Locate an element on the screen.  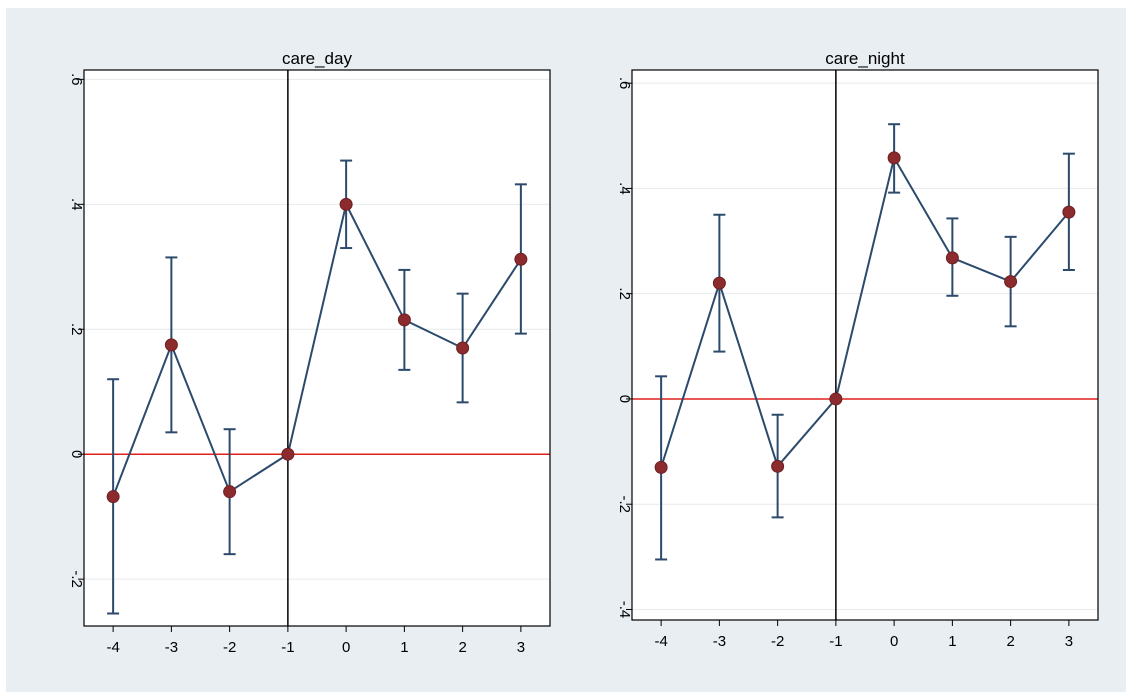
y-tick-label: -.4 is located at coordinates (624, 610).